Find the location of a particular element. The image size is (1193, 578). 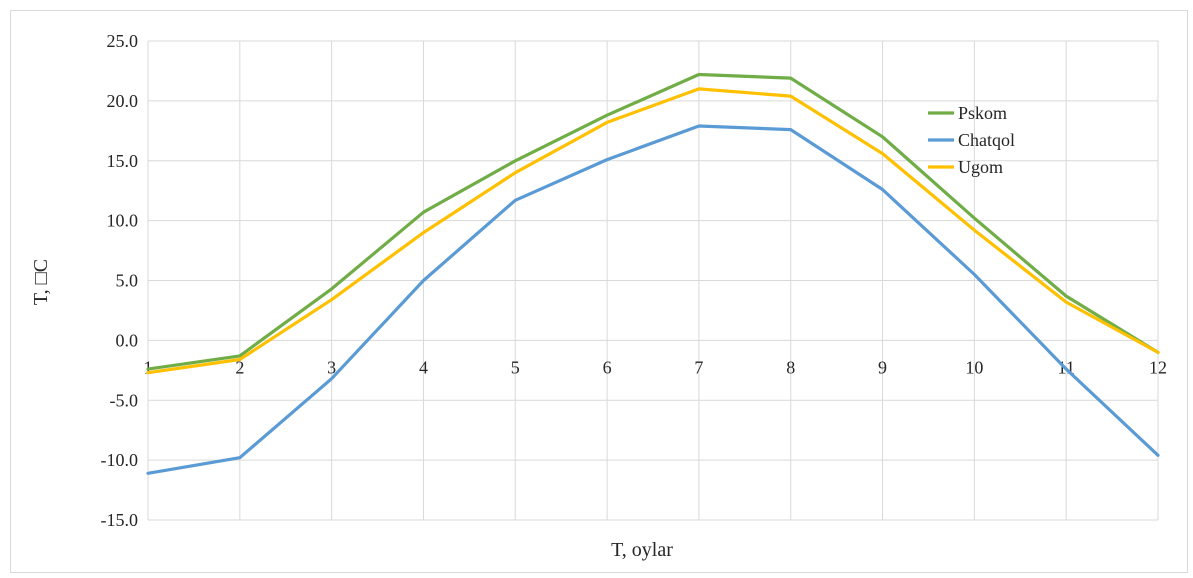

y-tick-label: 15.0 is located at coordinates (123, 161).